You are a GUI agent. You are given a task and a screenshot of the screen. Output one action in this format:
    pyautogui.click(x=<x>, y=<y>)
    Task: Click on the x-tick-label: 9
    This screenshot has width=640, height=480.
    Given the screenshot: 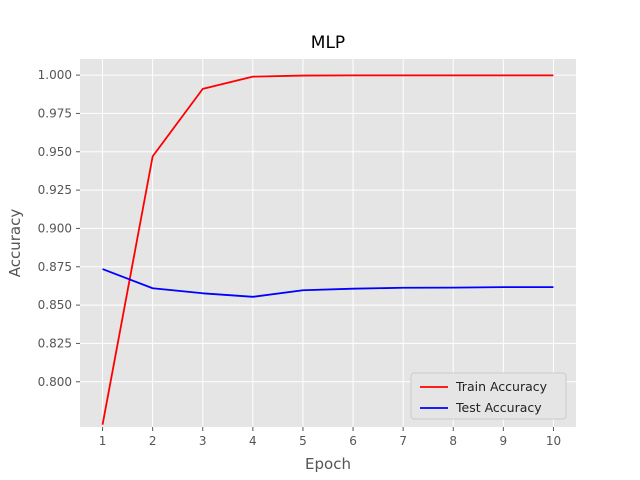 What is the action you would take?
    pyautogui.click(x=504, y=441)
    